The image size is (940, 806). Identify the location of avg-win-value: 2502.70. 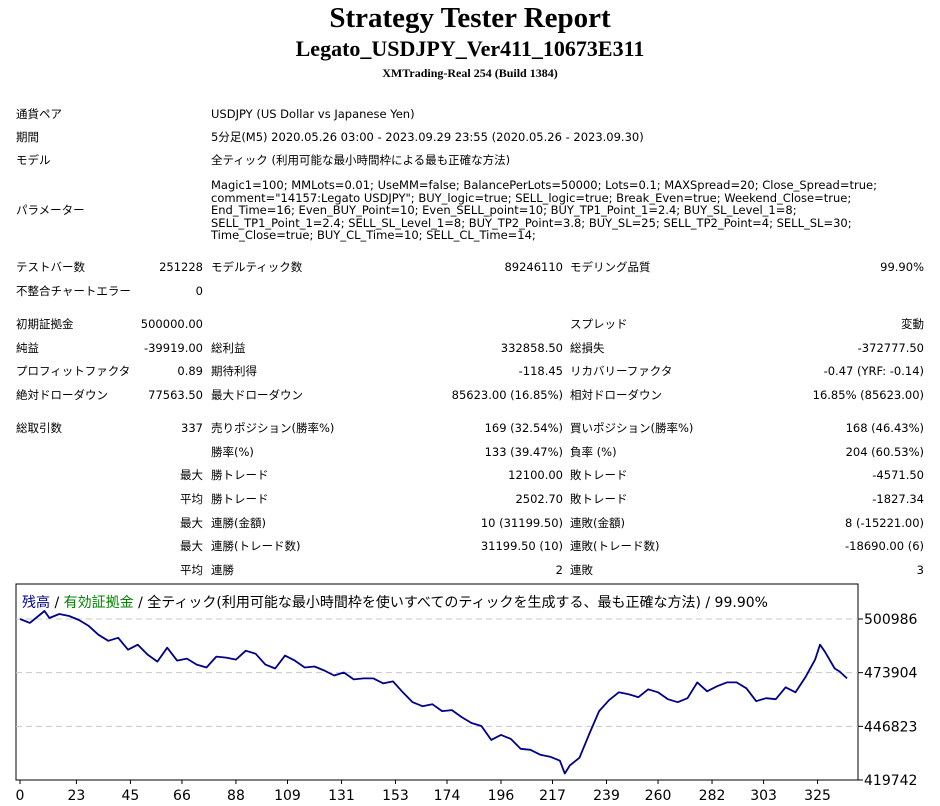
(539, 499).